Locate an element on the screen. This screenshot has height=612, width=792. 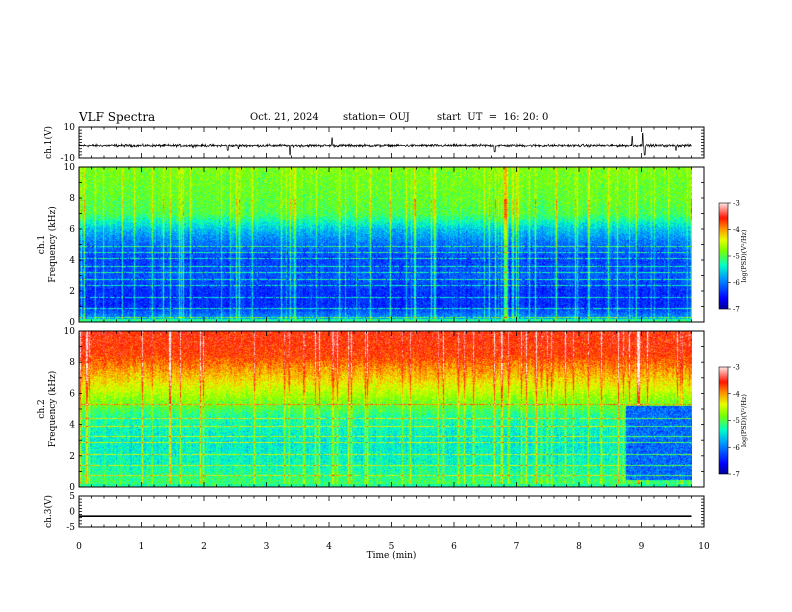
ch2-spec-colorbar-tick: -5 is located at coordinates (736, 421).